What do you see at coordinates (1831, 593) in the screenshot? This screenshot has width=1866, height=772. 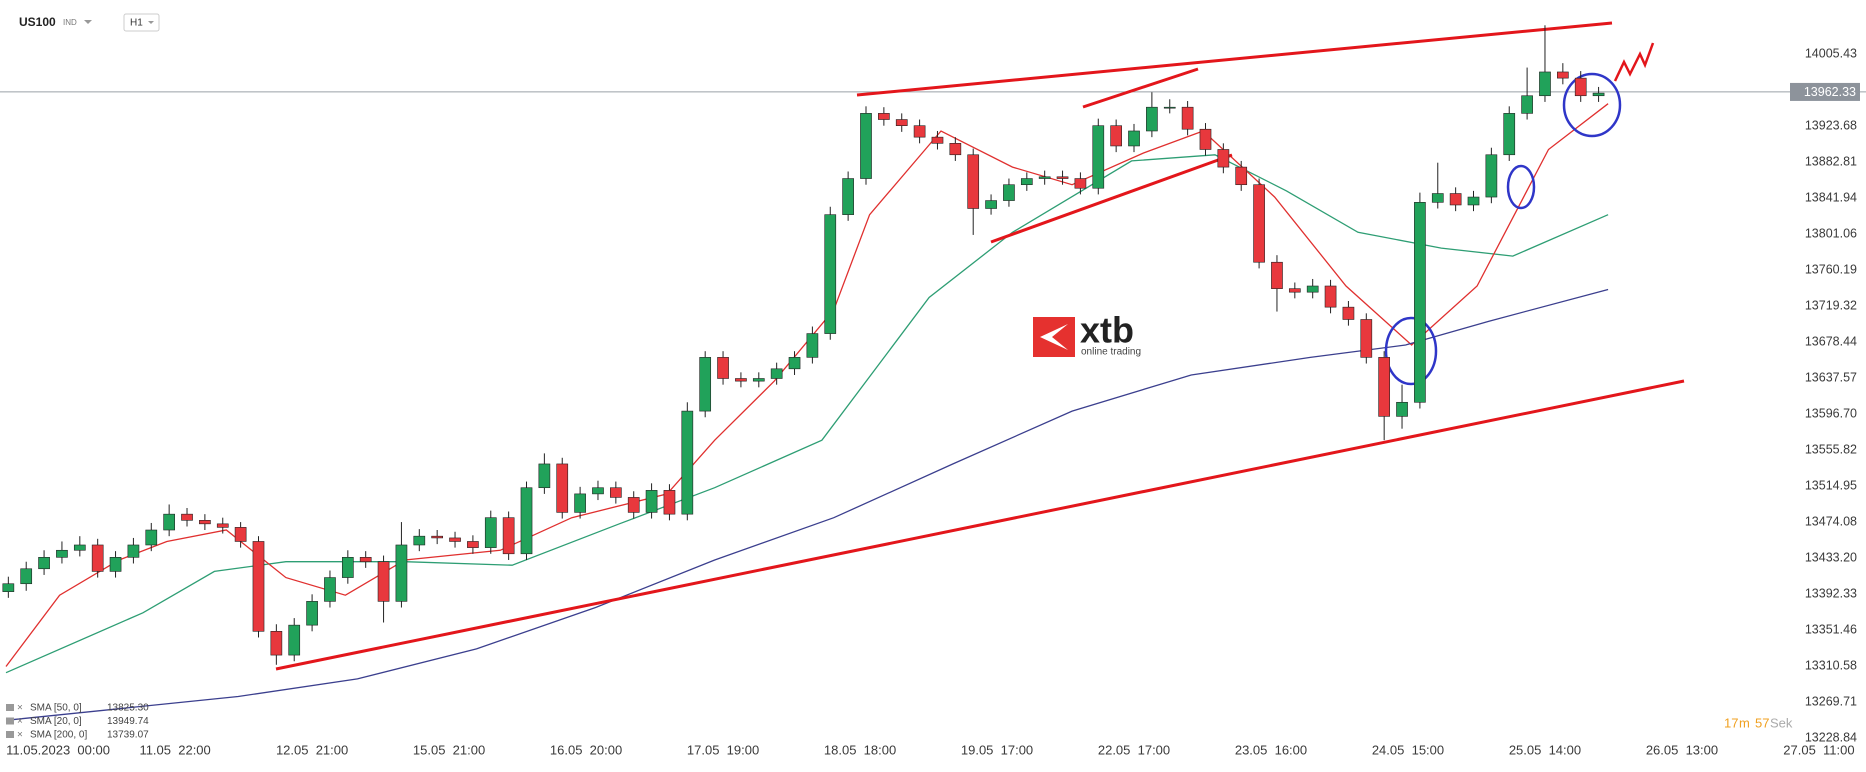 I see `y-tick-label: 13392.33` at bounding box center [1831, 593].